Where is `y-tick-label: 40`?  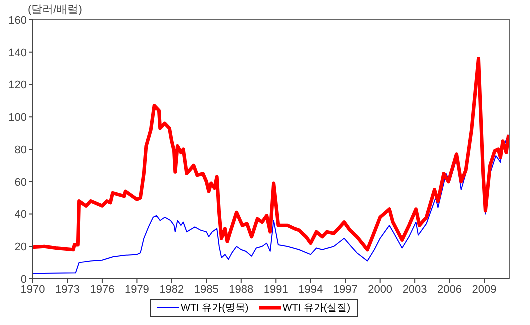 y-tick-label: 40 is located at coordinates (20, 215).